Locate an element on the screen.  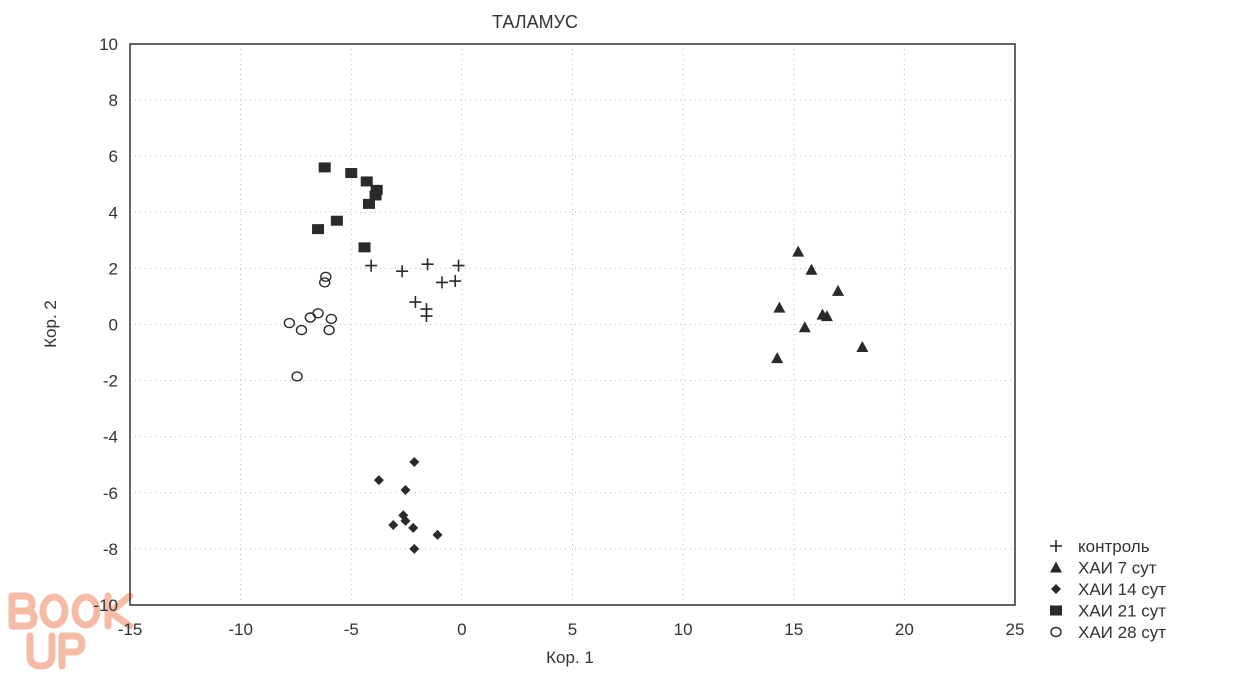
chart-title: ТАЛАМУС is located at coordinates (535, 22).